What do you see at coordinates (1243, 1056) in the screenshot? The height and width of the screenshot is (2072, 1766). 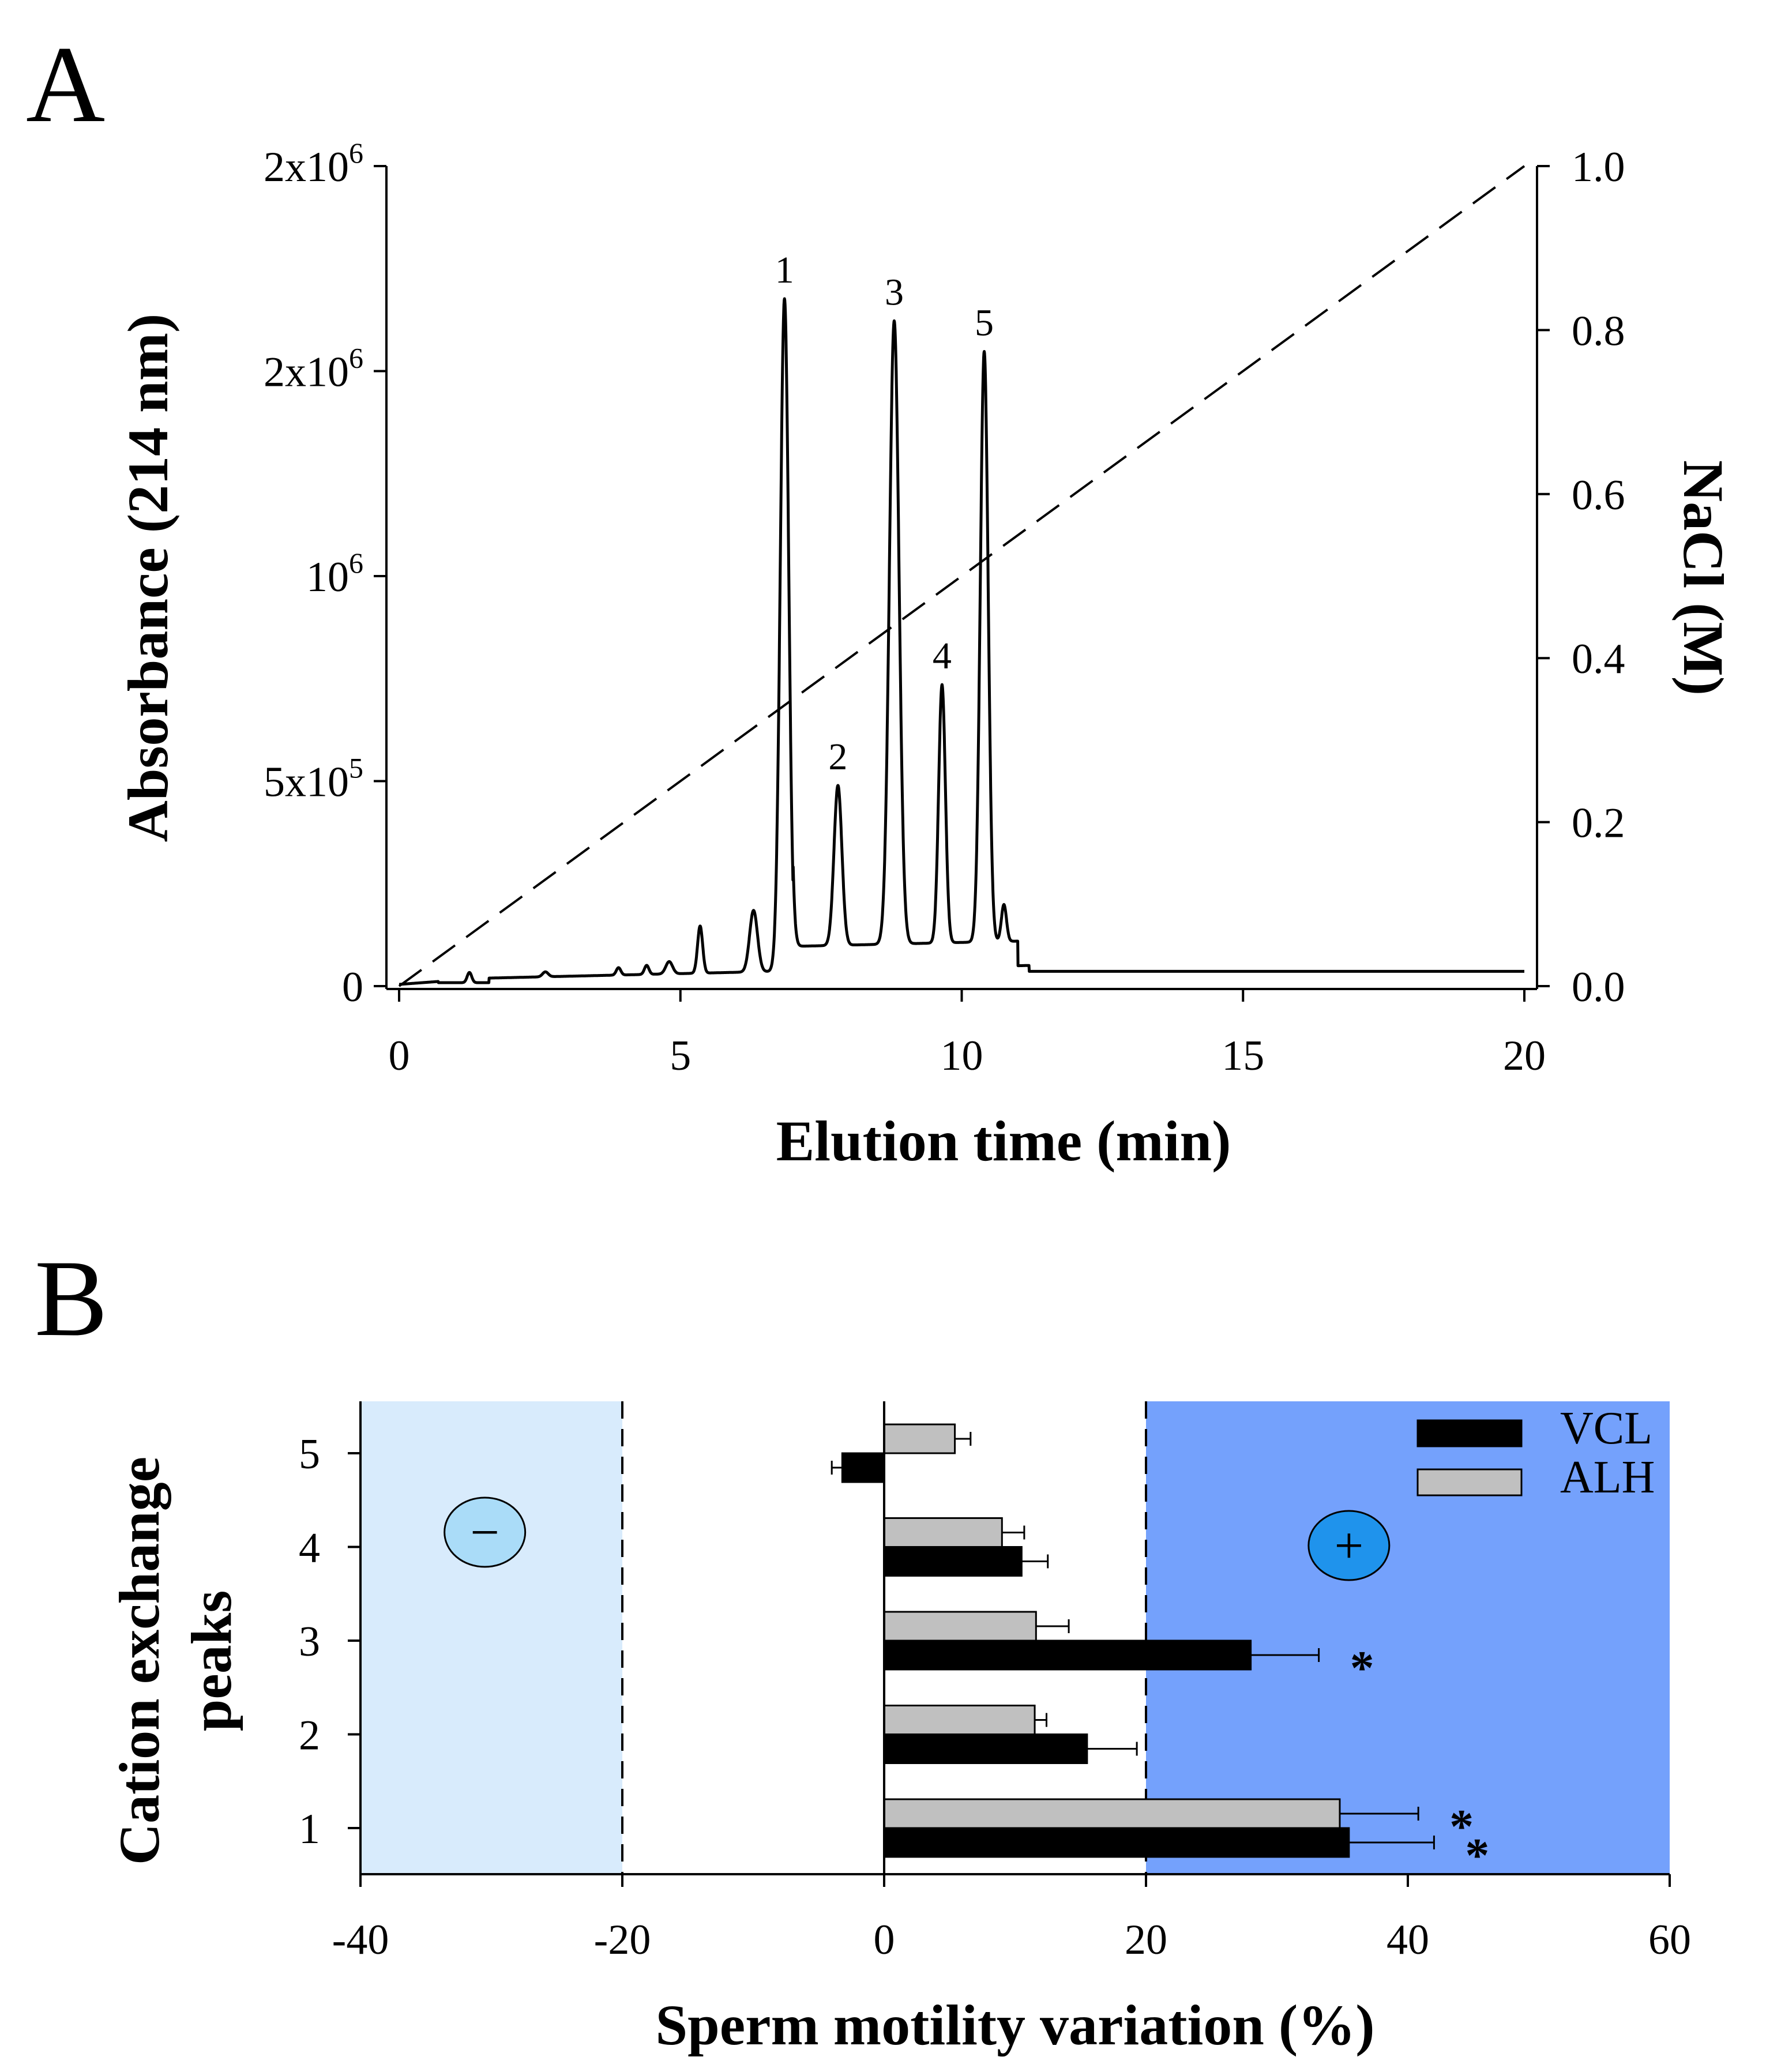 I see `x-tick-label: 15` at bounding box center [1243, 1056].